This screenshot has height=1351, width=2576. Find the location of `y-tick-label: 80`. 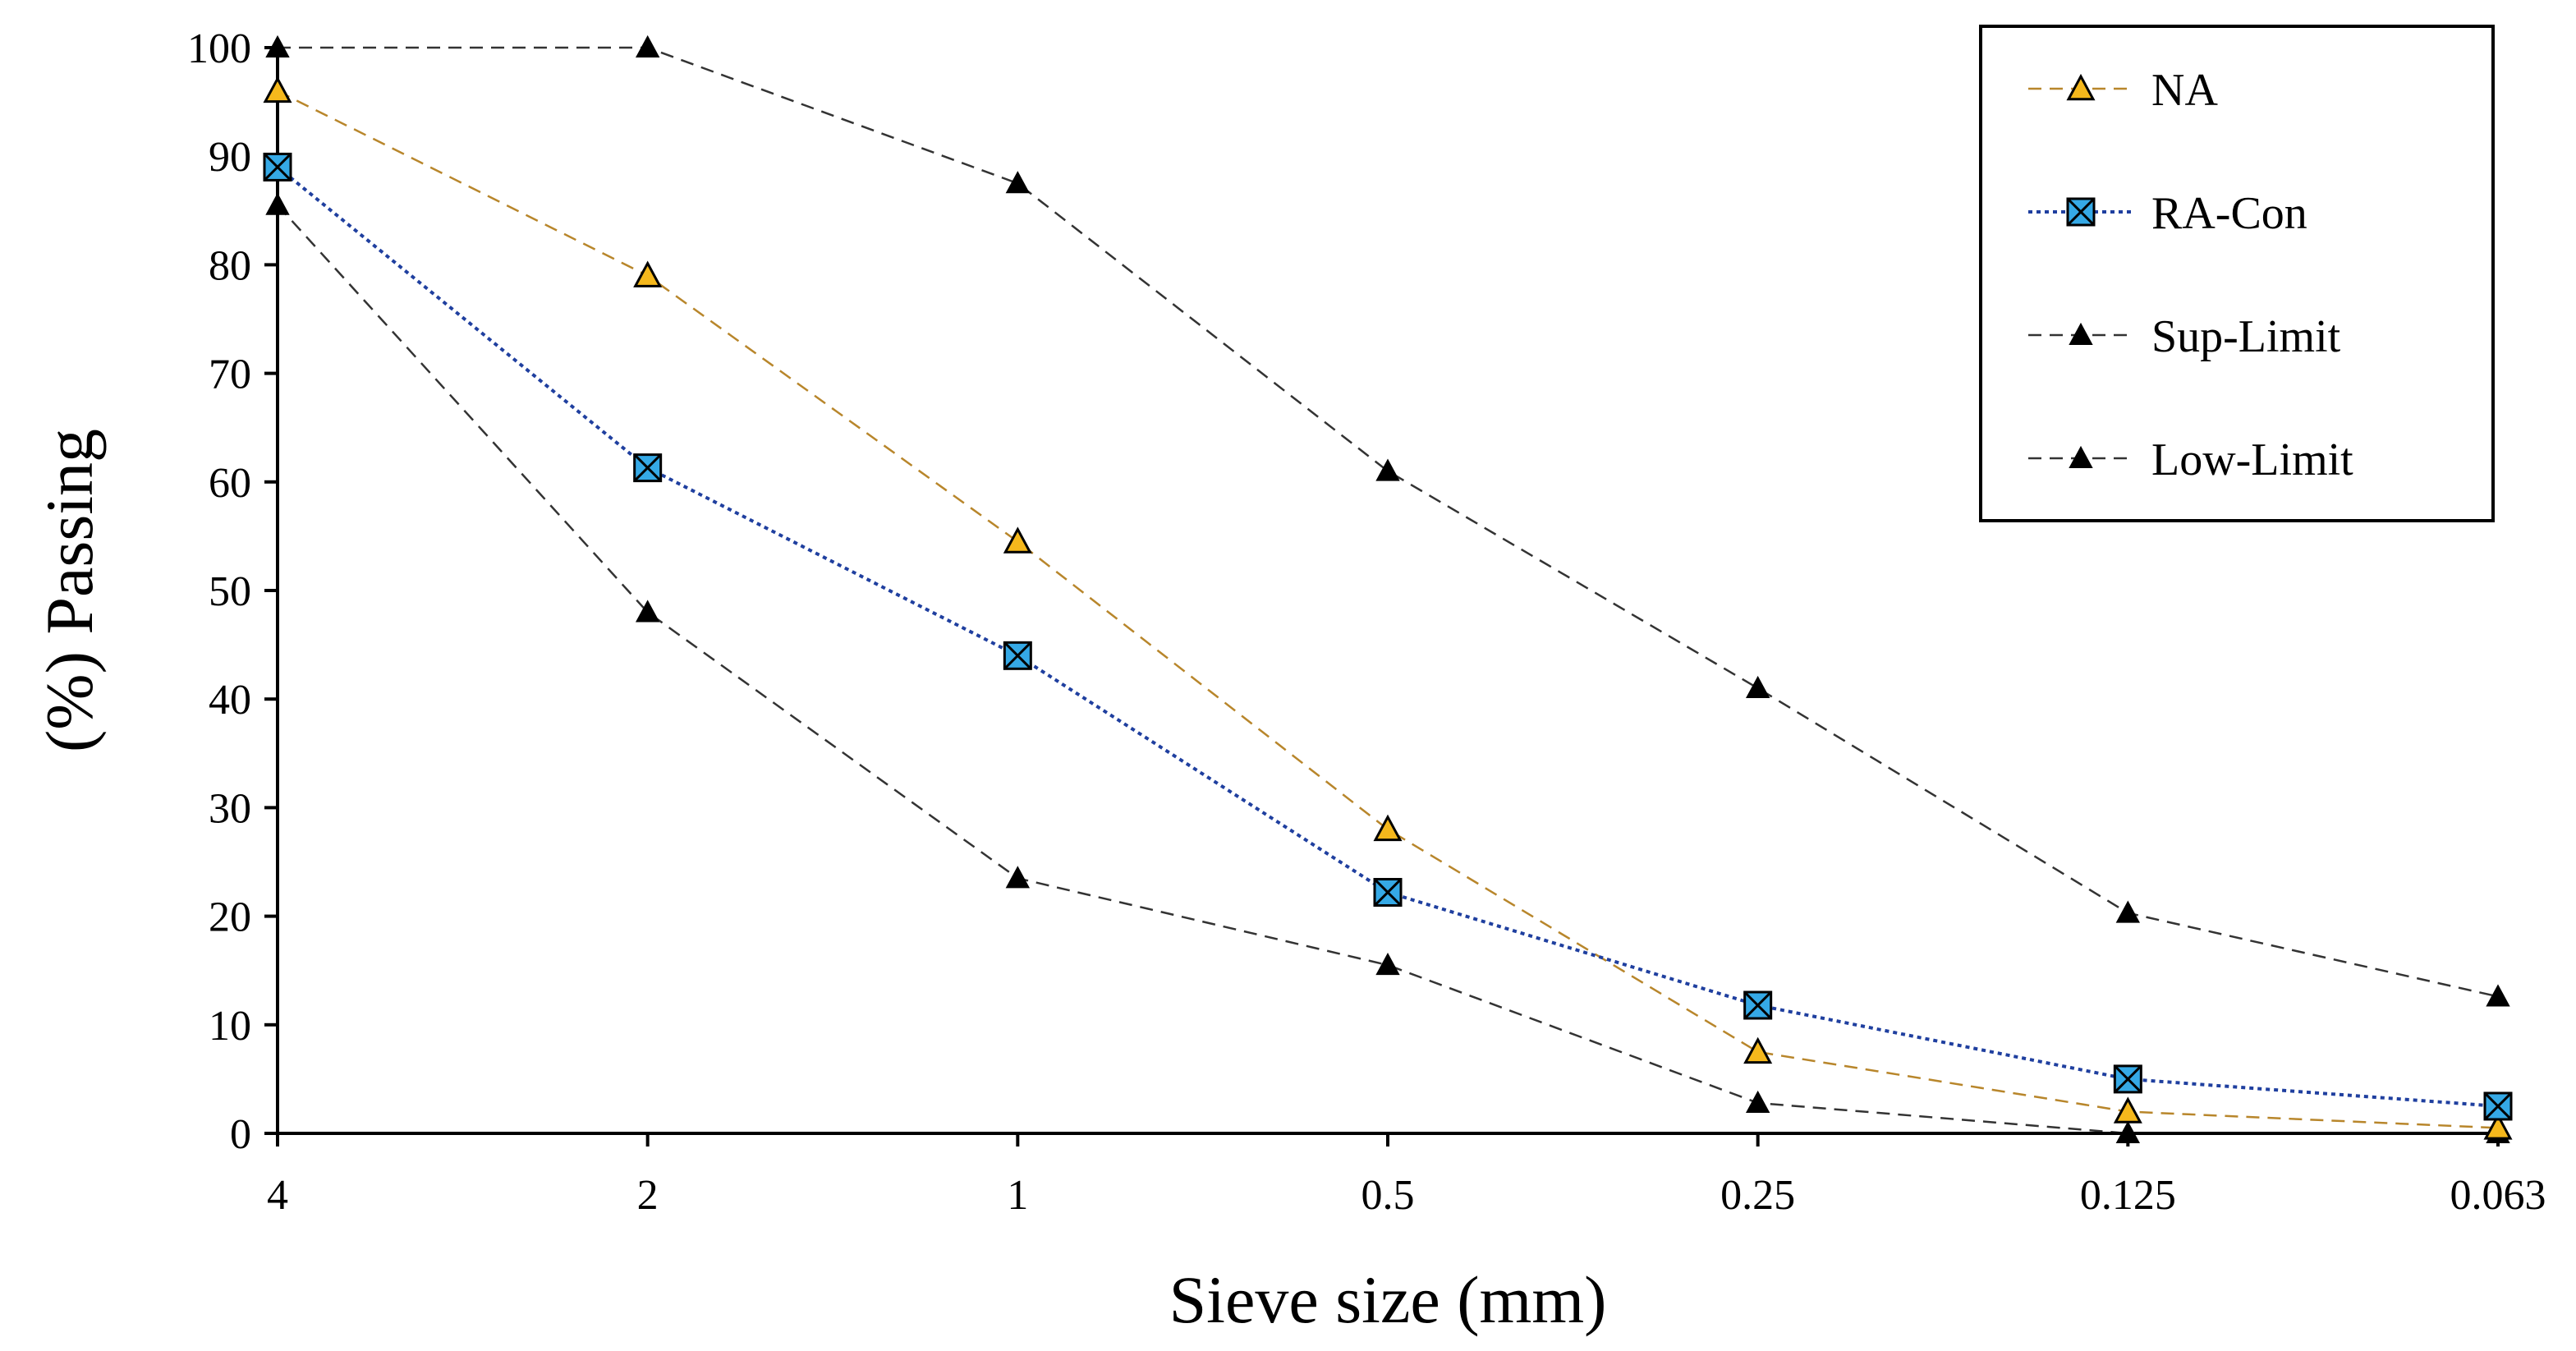

y-tick-label: 80 is located at coordinates (230, 265).